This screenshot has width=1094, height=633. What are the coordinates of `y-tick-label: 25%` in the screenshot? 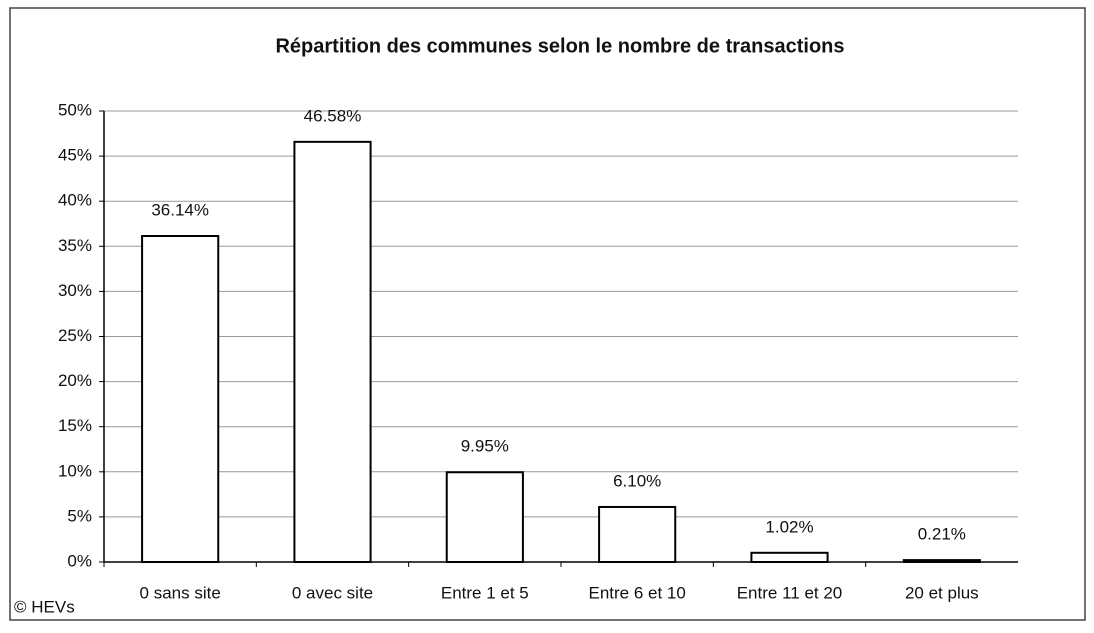 It's located at (75, 335).